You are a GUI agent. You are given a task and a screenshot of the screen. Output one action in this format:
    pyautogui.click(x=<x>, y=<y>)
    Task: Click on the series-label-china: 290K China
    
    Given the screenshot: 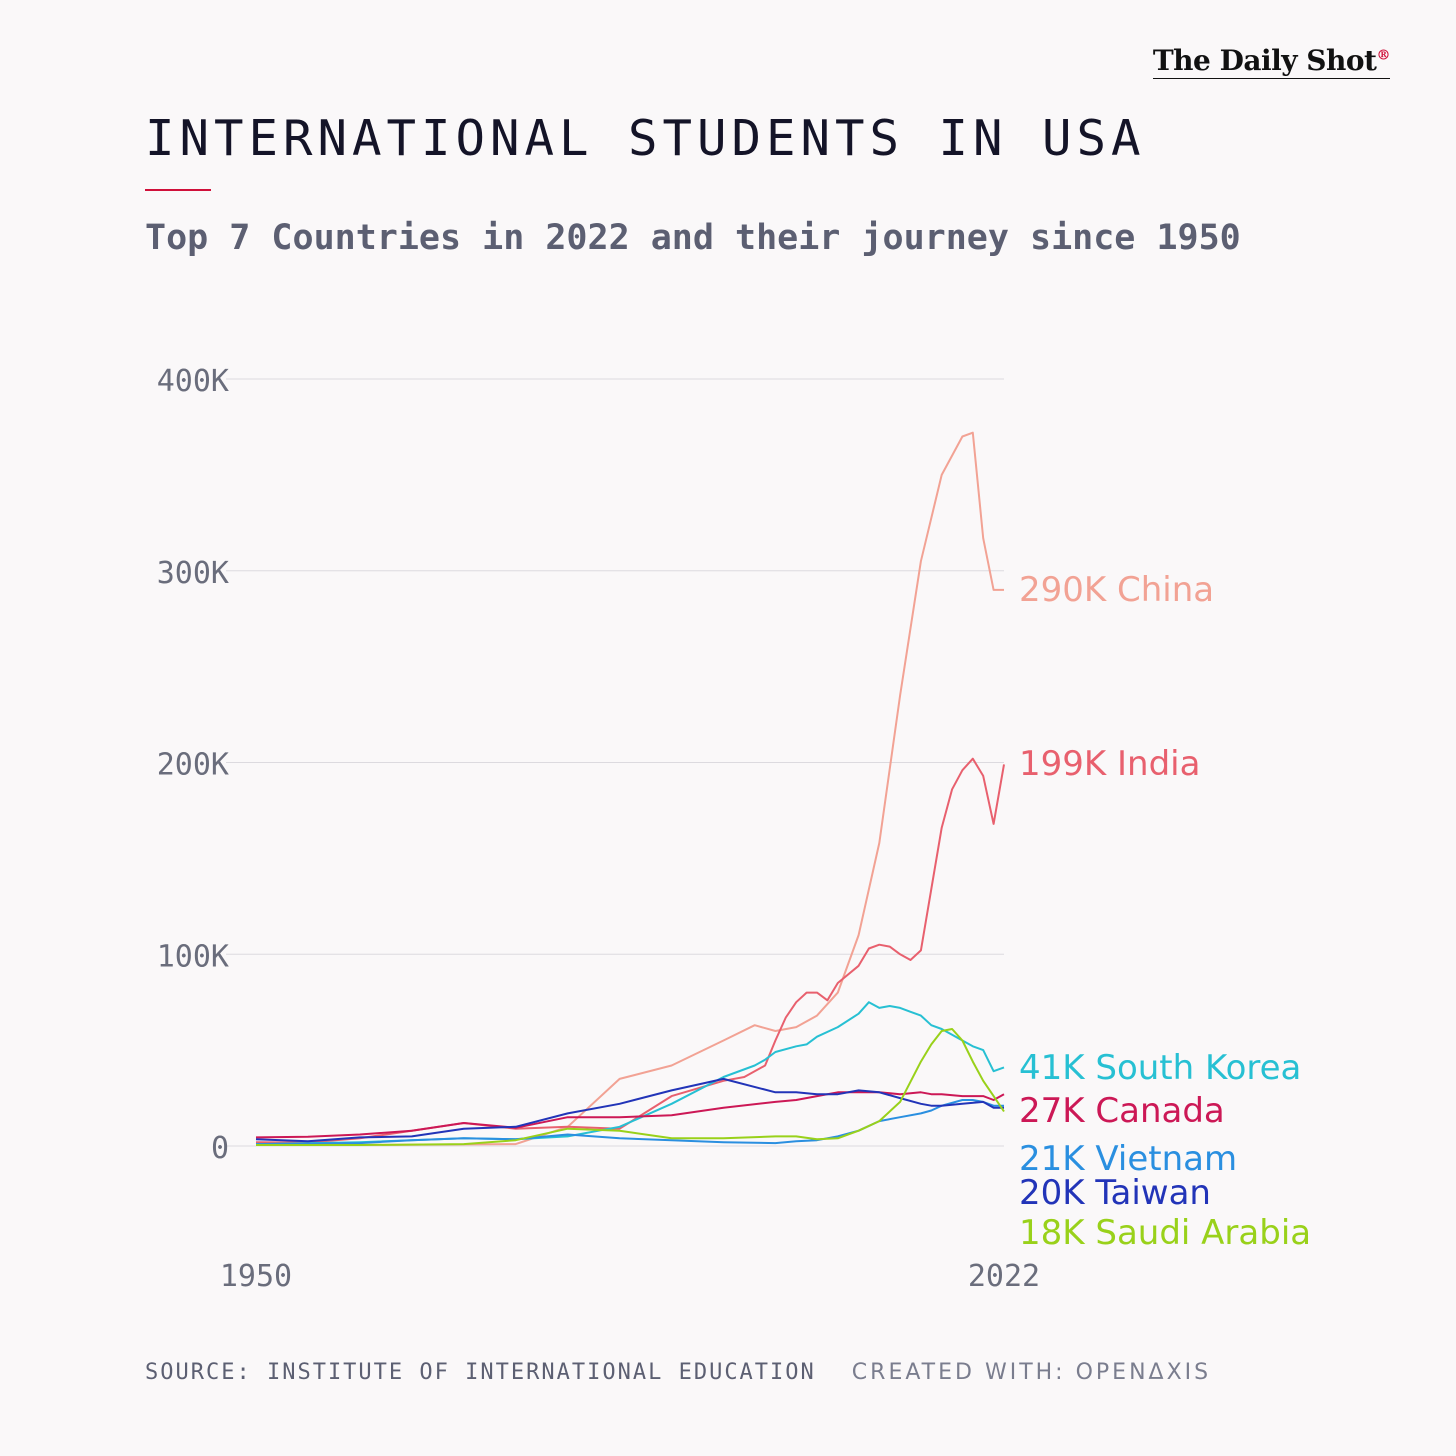 What is the action you would take?
    pyautogui.click(x=1116, y=590)
    